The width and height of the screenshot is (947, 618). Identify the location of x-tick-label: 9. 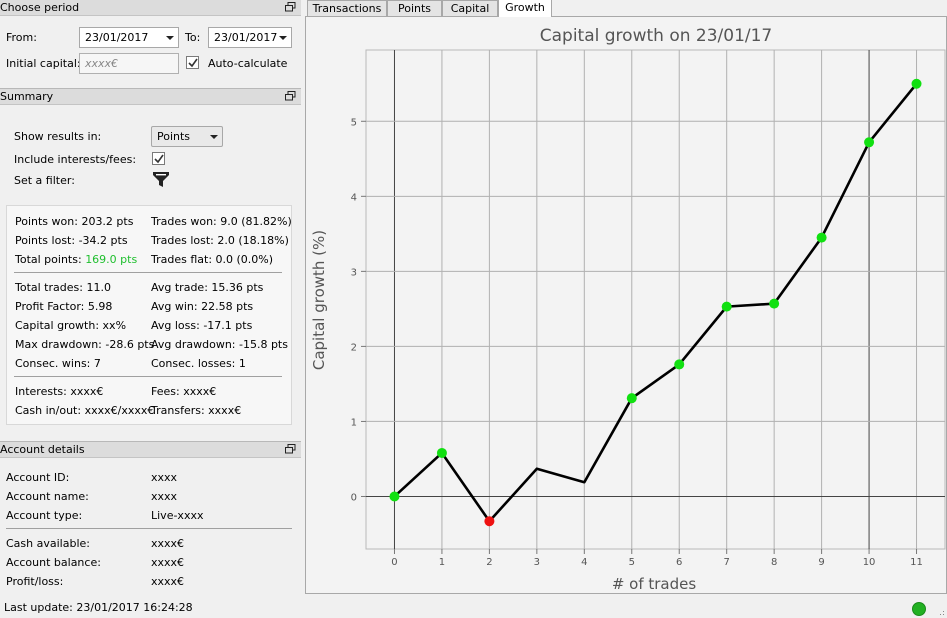
(821, 562).